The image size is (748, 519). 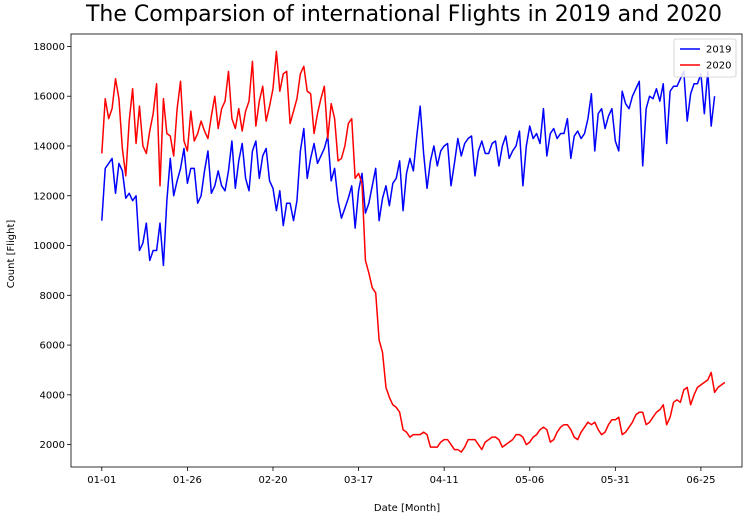 What do you see at coordinates (700, 480) in the screenshot?
I see `x-tick-label: 06-25` at bounding box center [700, 480].